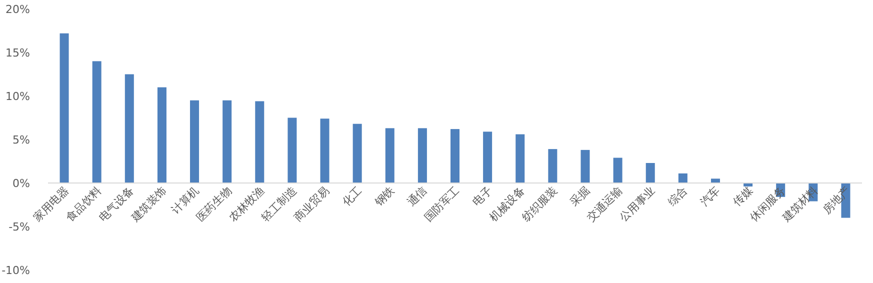  What do you see at coordinates (836, 200) in the screenshot?
I see `x-tick-label: 房地产` at bounding box center [836, 200].